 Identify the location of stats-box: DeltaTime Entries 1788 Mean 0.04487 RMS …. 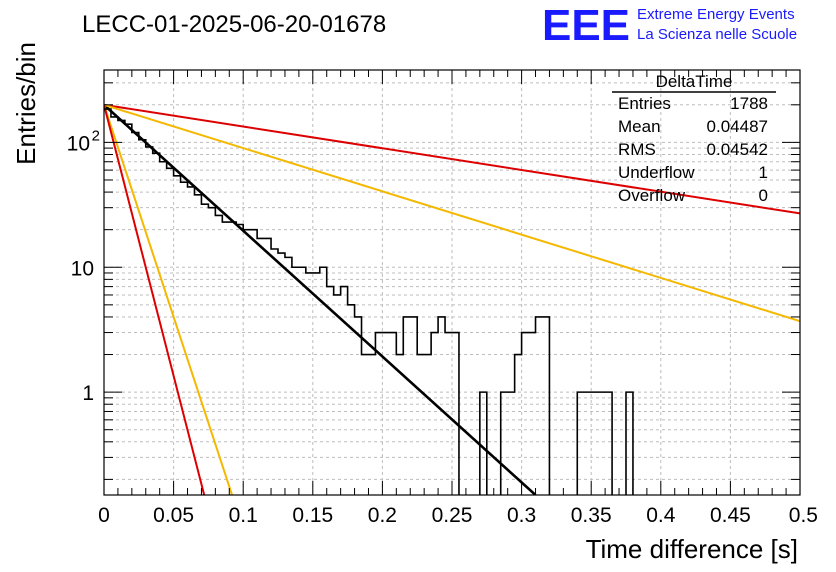
(694, 138).